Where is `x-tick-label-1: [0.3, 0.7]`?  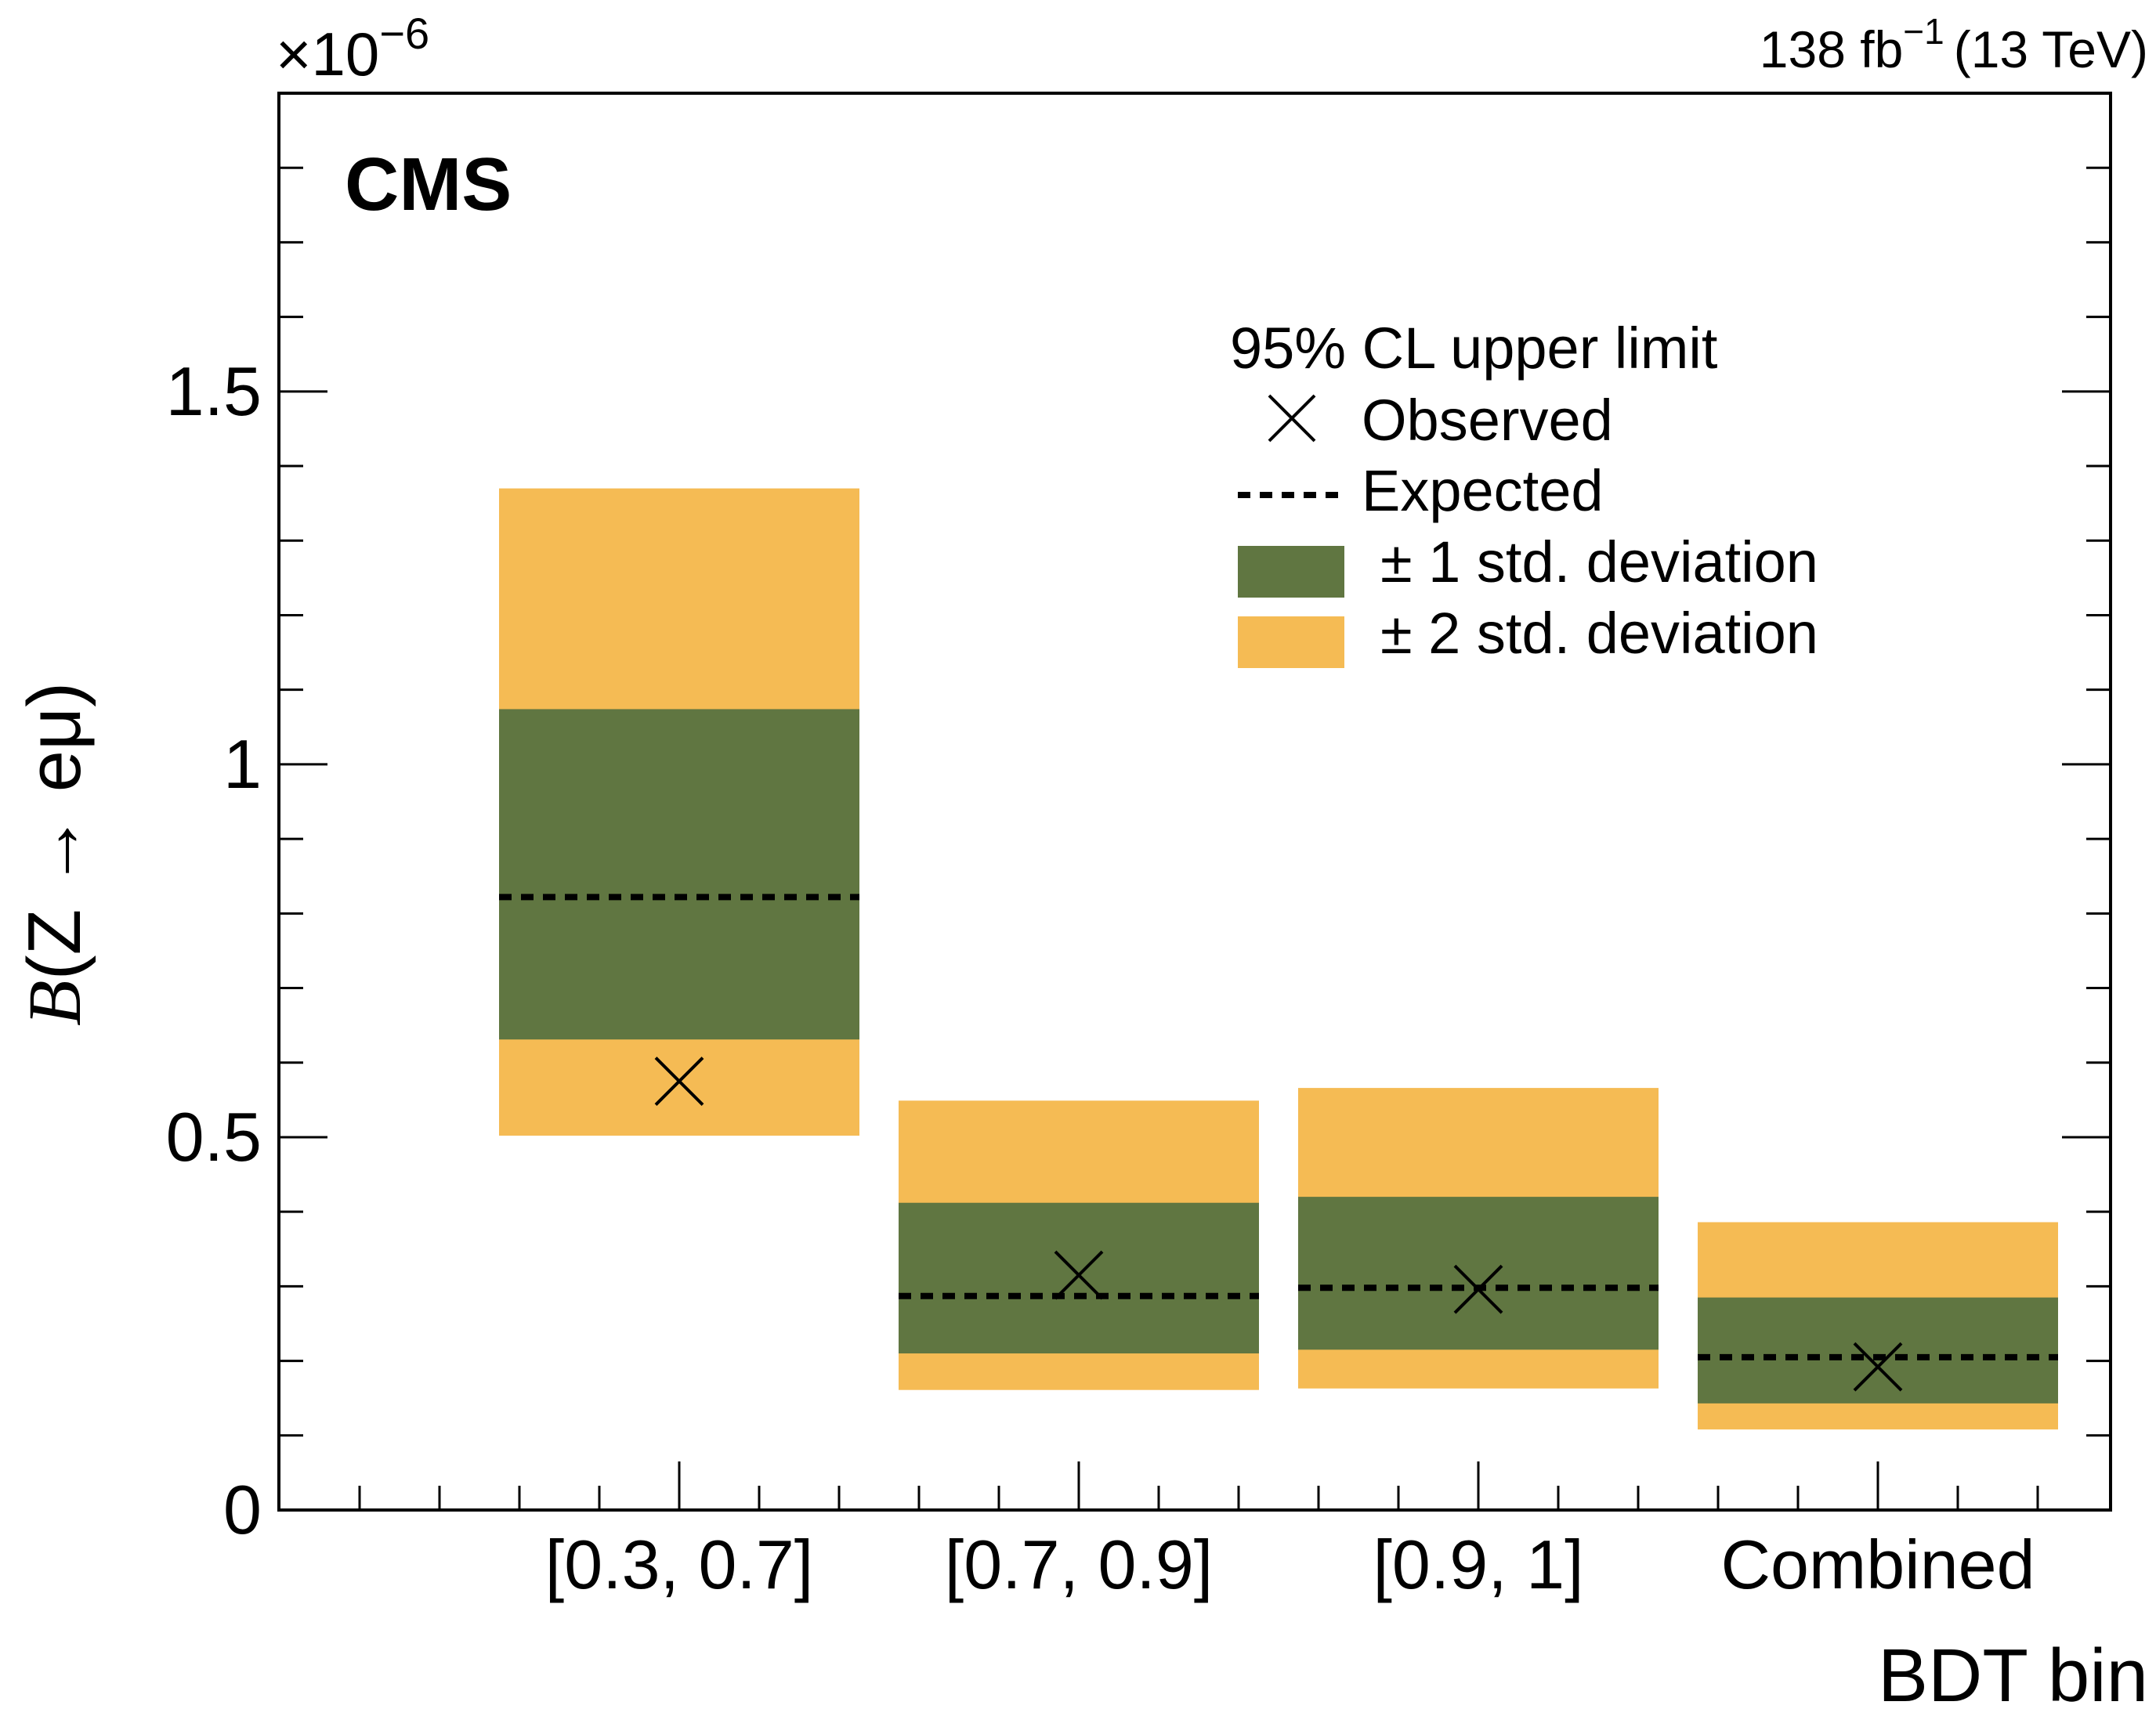 x-tick-label-1: [0.3, 0.7] is located at coordinates (679, 1564).